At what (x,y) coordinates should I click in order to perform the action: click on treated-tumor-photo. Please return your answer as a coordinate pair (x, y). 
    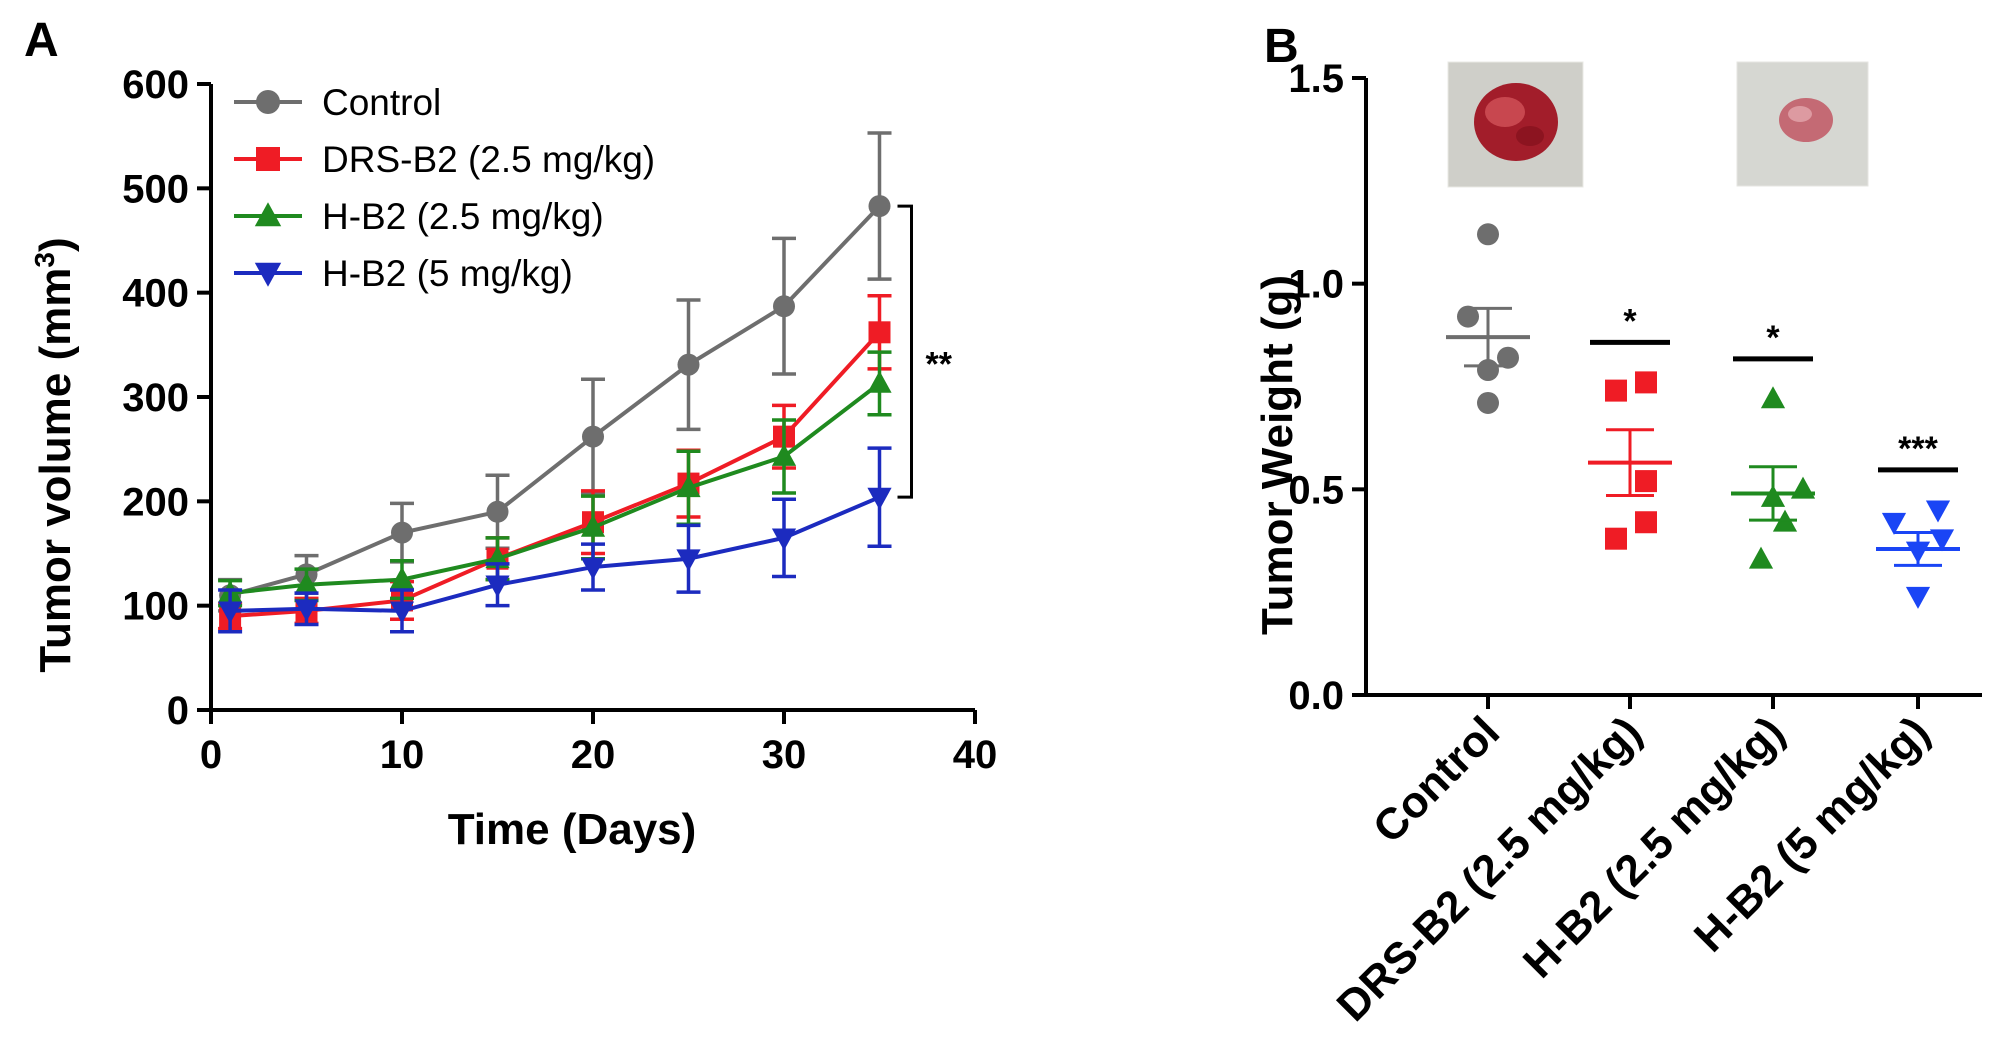
    Looking at the image, I should click on (1802, 124).